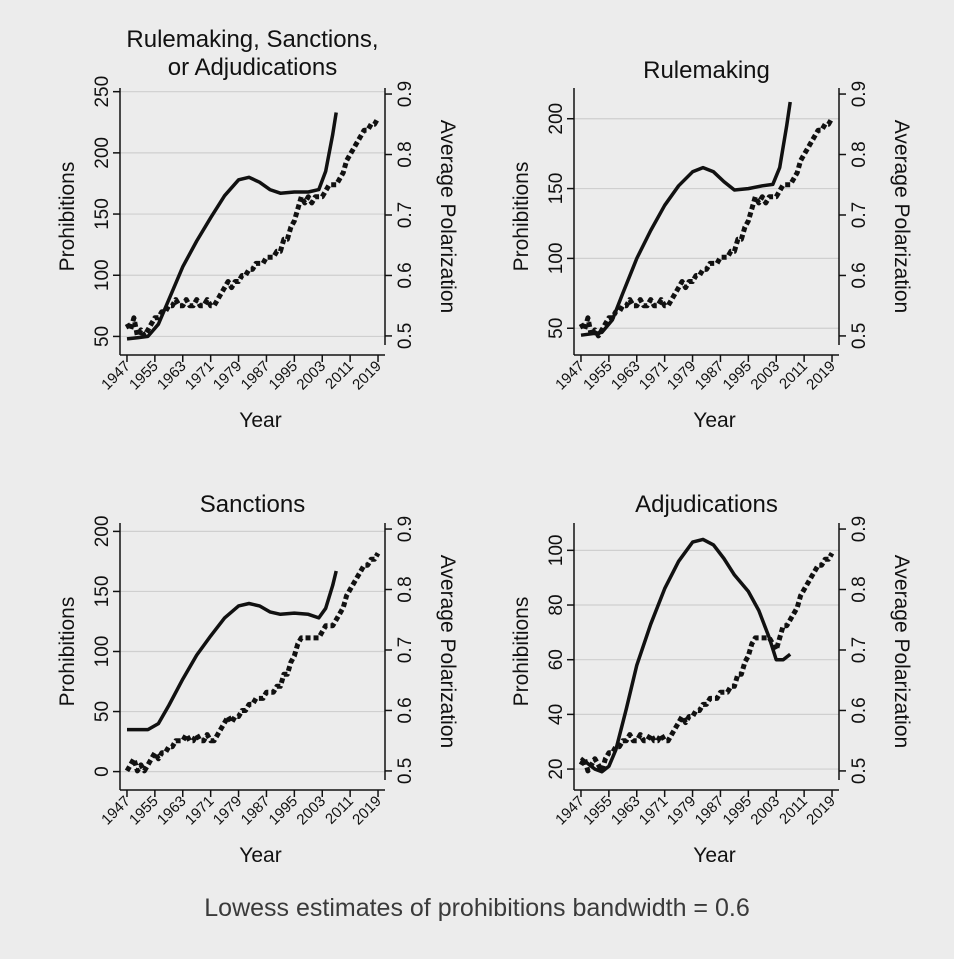 Image resolution: width=954 pixels, height=959 pixels. What do you see at coordinates (706, 504) in the screenshot?
I see `chart-title: Adjudications` at bounding box center [706, 504].